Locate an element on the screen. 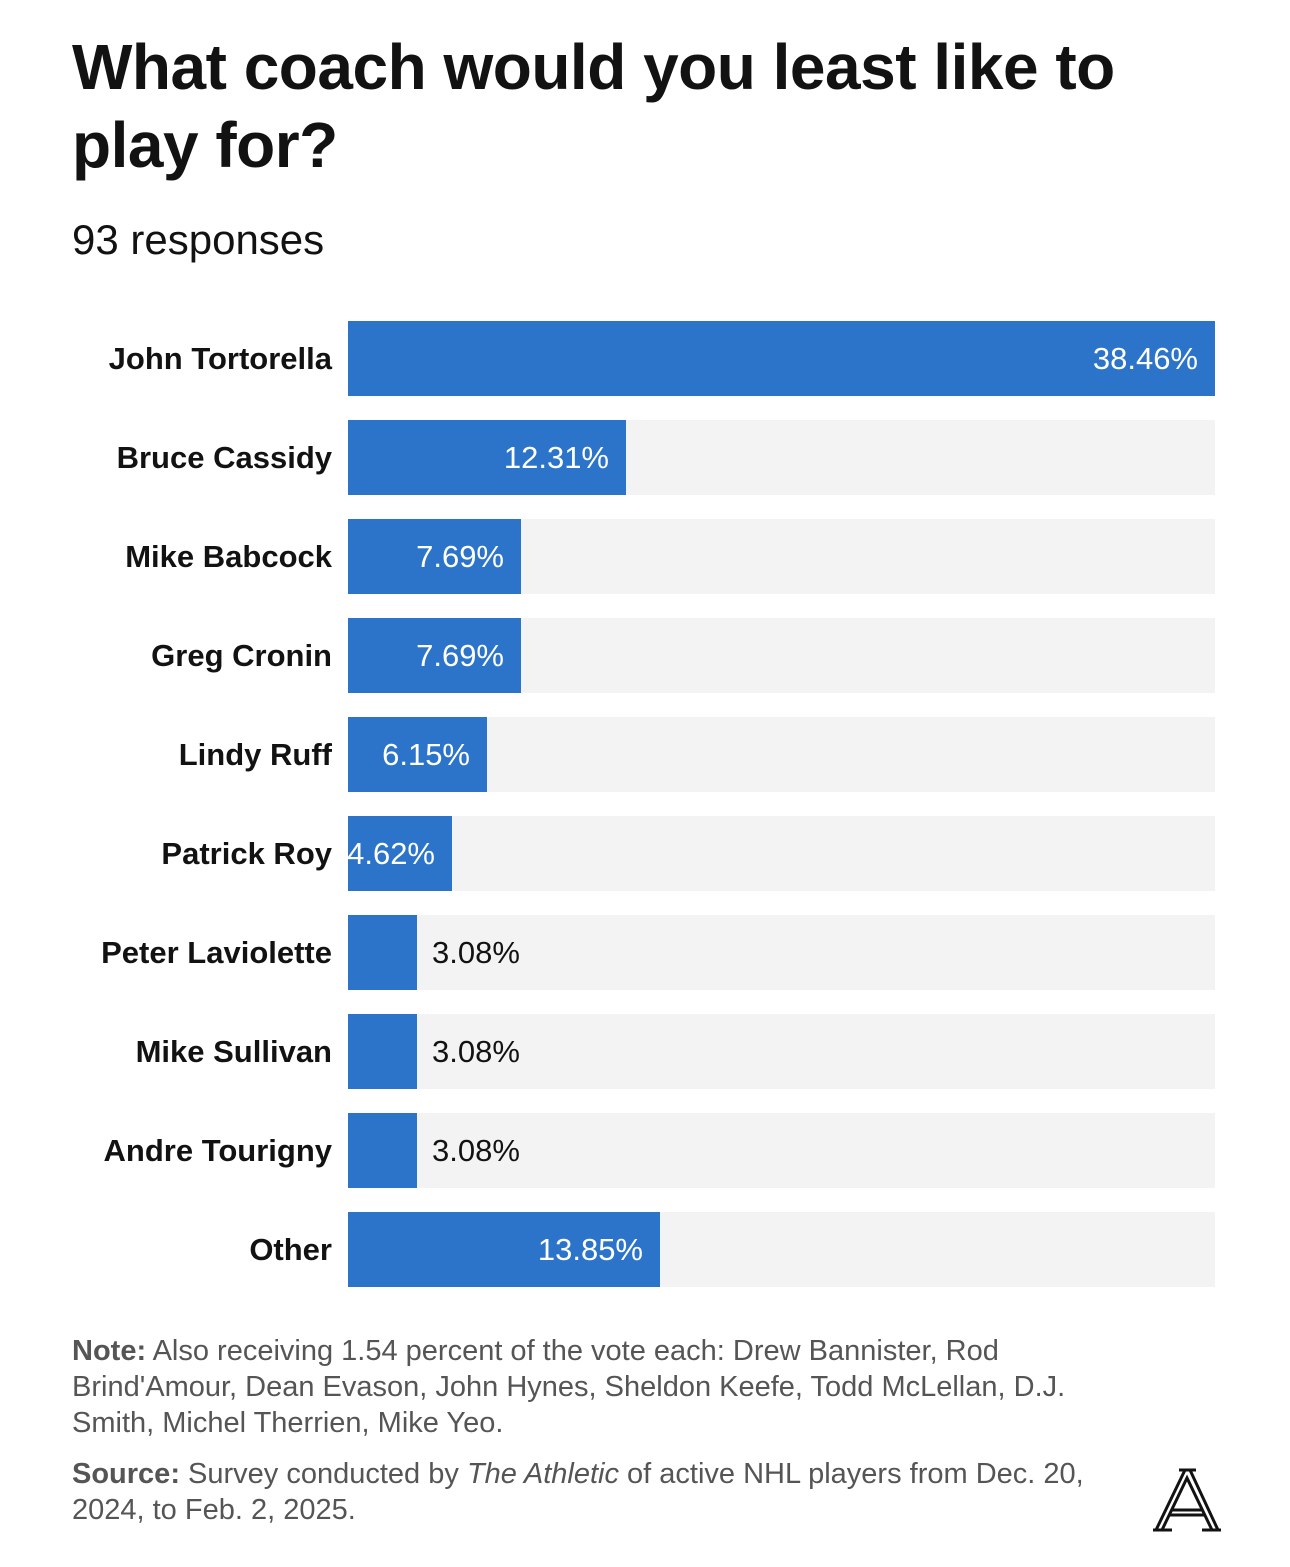  bar-value-label: 6.15% is located at coordinates (426, 754).